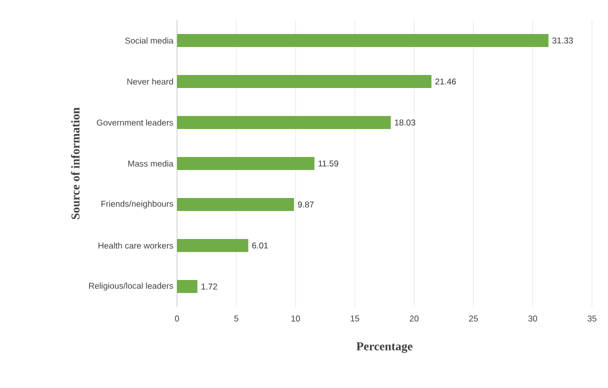 This screenshot has height=388, width=608. Describe the element at coordinates (414, 319) in the screenshot. I see `x-tick-label: 20` at that location.